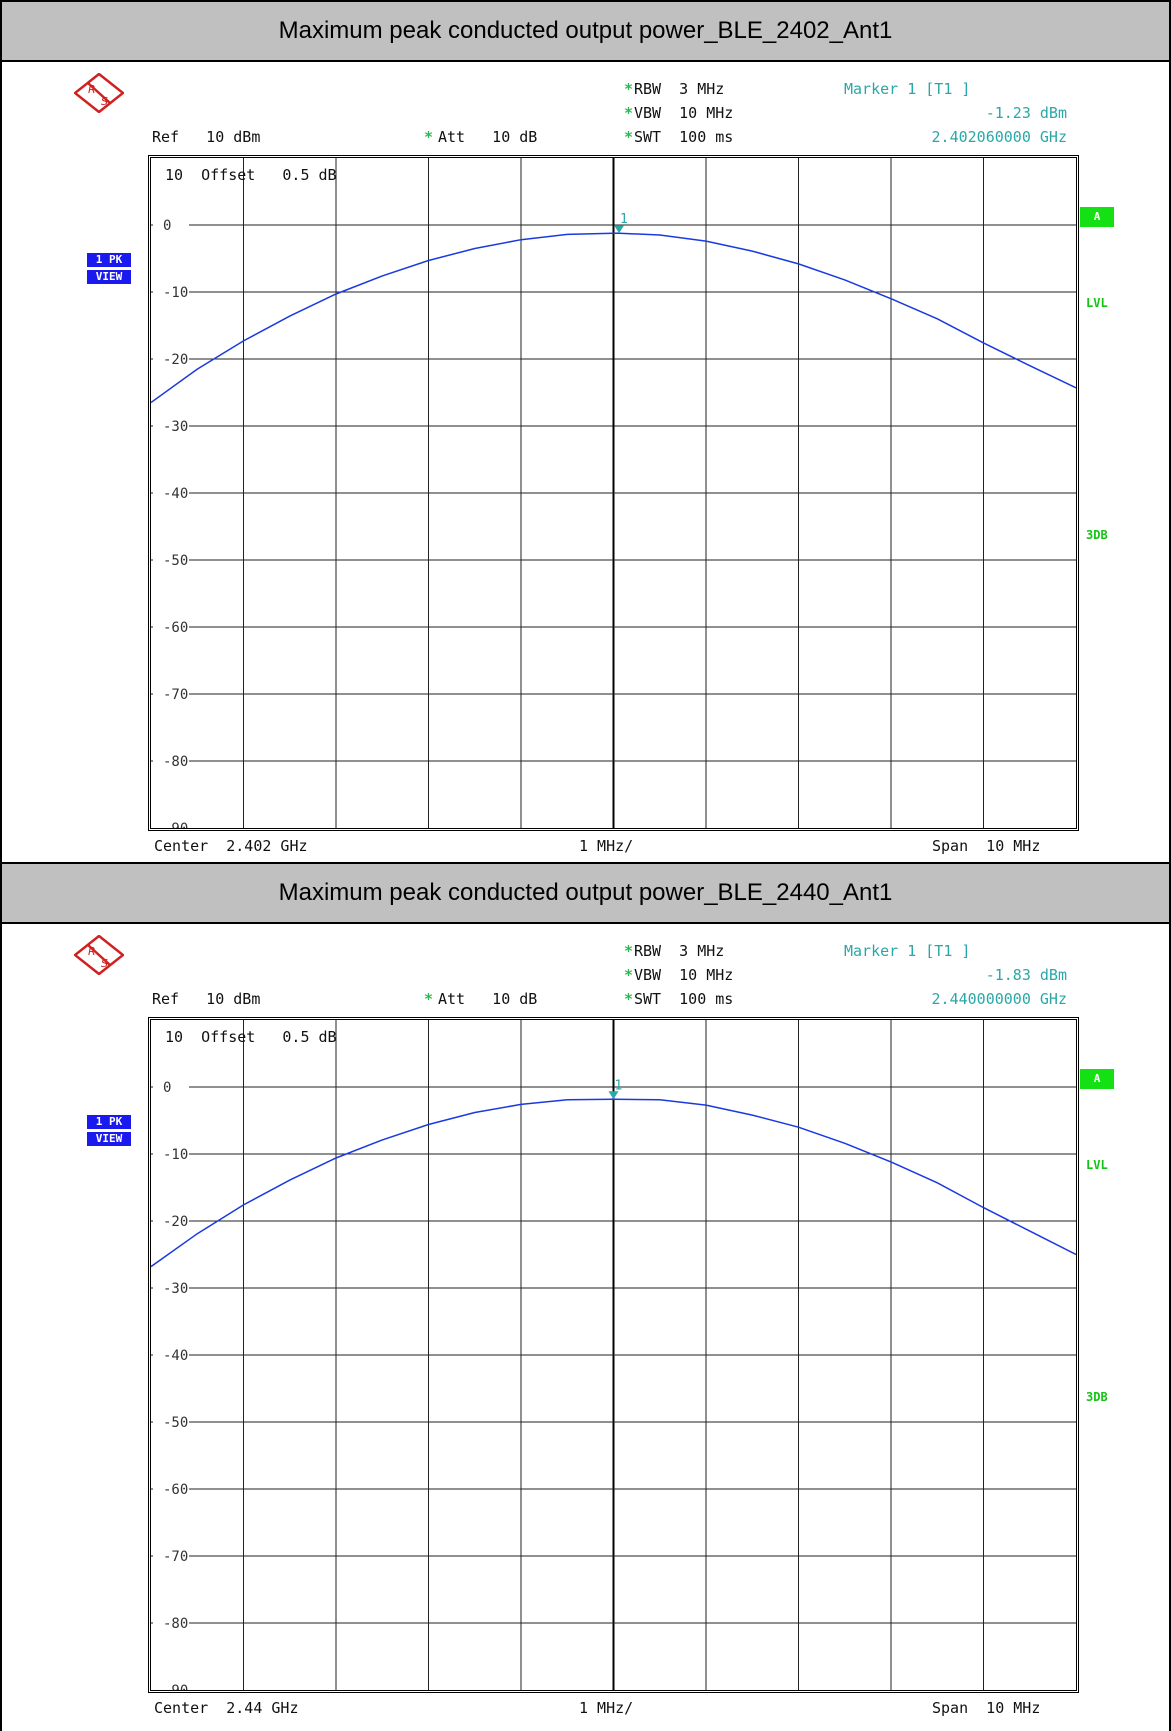 Image resolution: width=1171 pixels, height=1731 pixels. I want to click on marker-value: -1.83 dBm, so click(1026, 975).